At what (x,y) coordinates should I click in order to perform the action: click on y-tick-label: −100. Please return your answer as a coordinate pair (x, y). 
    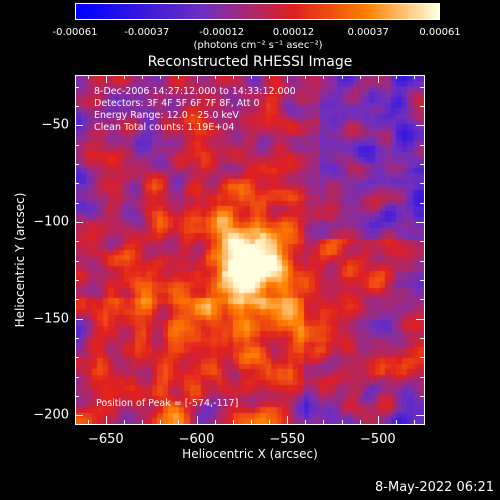
    Looking at the image, I should click on (51, 222).